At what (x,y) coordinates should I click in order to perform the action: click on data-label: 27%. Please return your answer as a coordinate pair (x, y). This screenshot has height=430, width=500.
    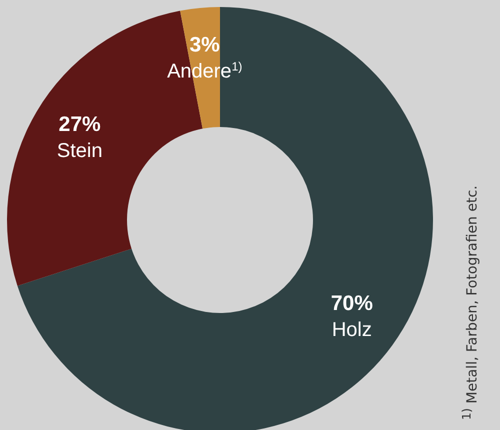
    Looking at the image, I should click on (80, 124).